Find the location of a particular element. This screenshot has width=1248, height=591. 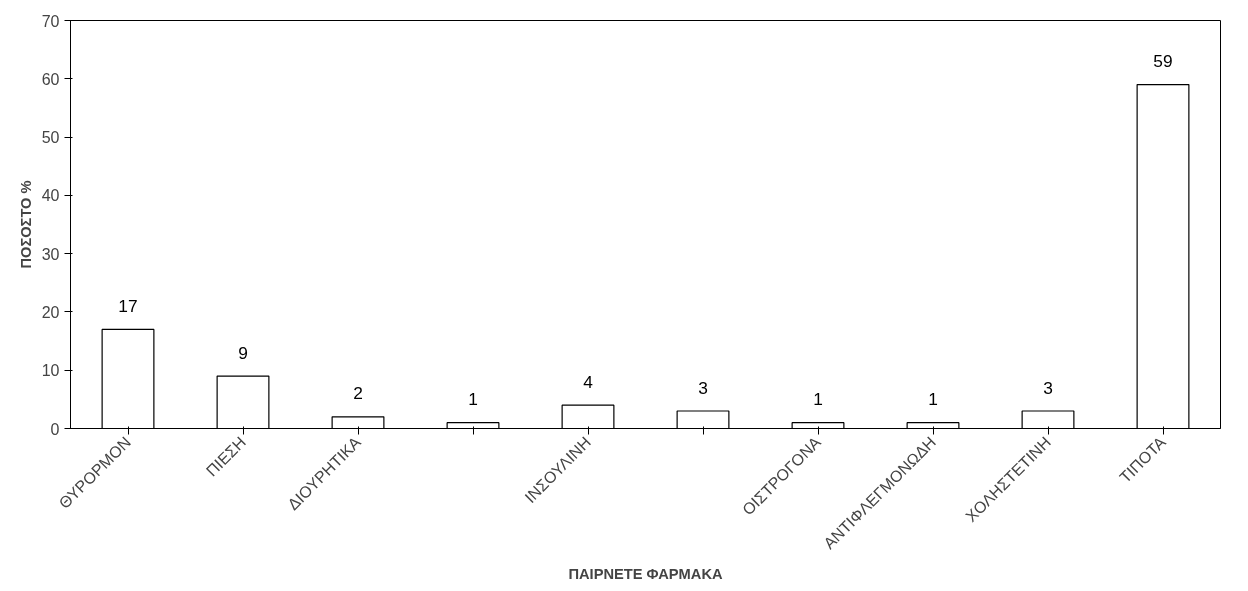

data-label: 59 is located at coordinates (1163, 61).